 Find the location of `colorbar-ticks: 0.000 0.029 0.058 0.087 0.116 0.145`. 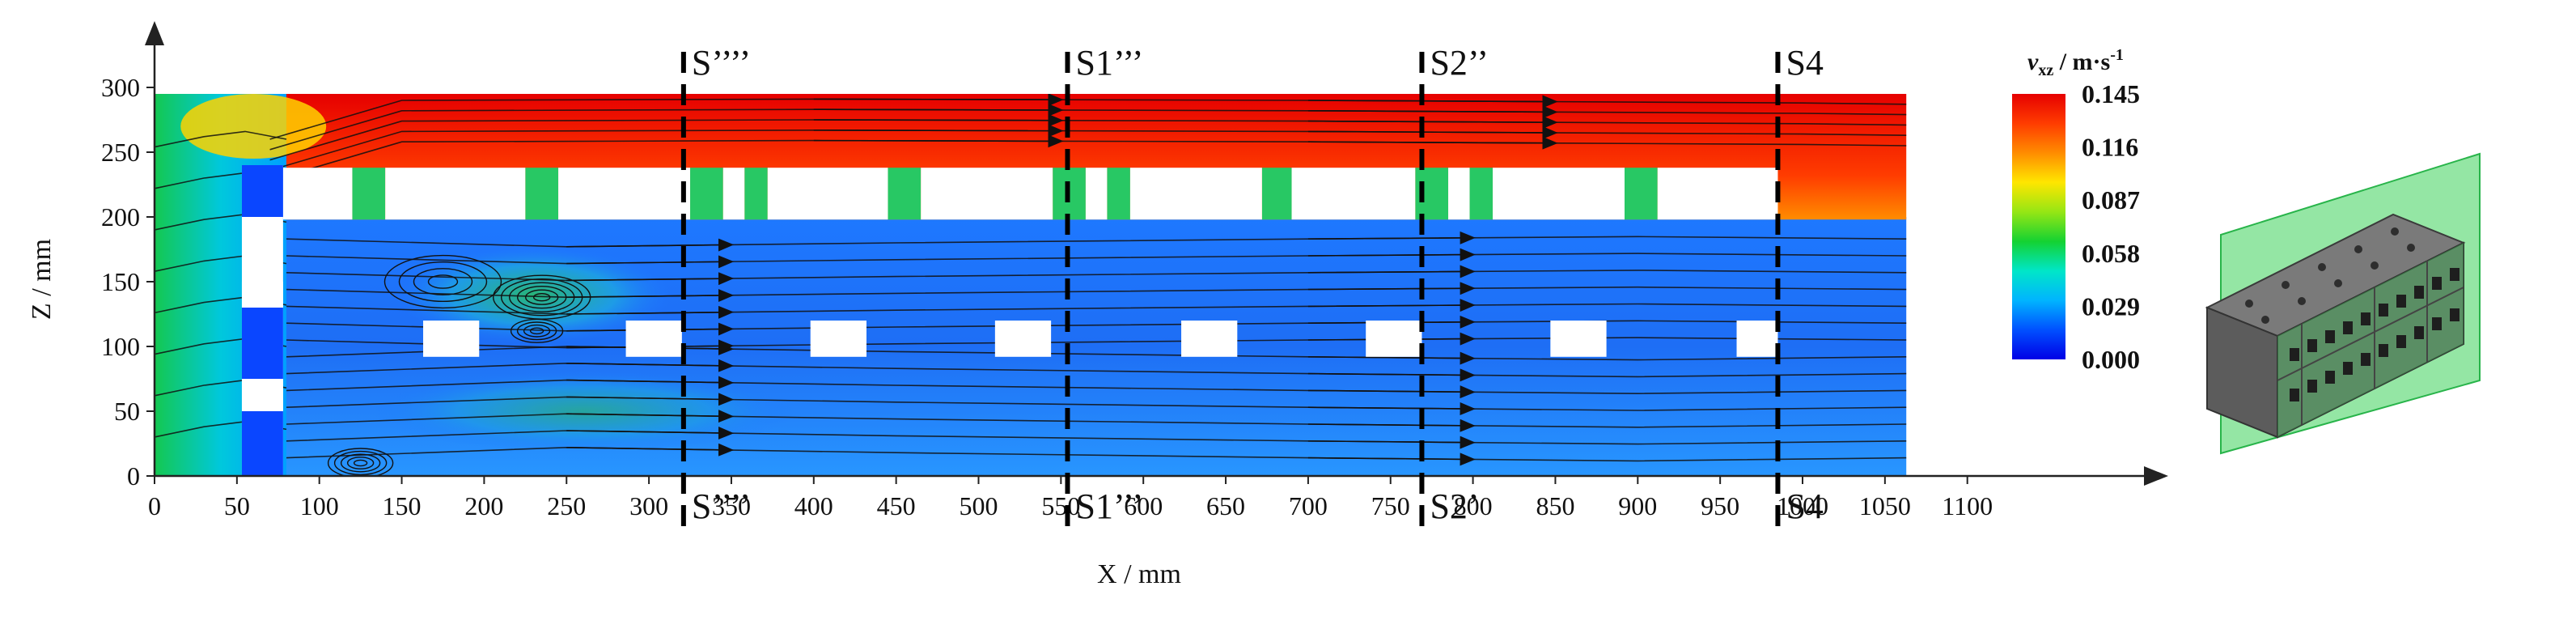

colorbar-ticks: 0.000 0.029 0.058 0.087 0.116 0.145 is located at coordinates (2111, 226).